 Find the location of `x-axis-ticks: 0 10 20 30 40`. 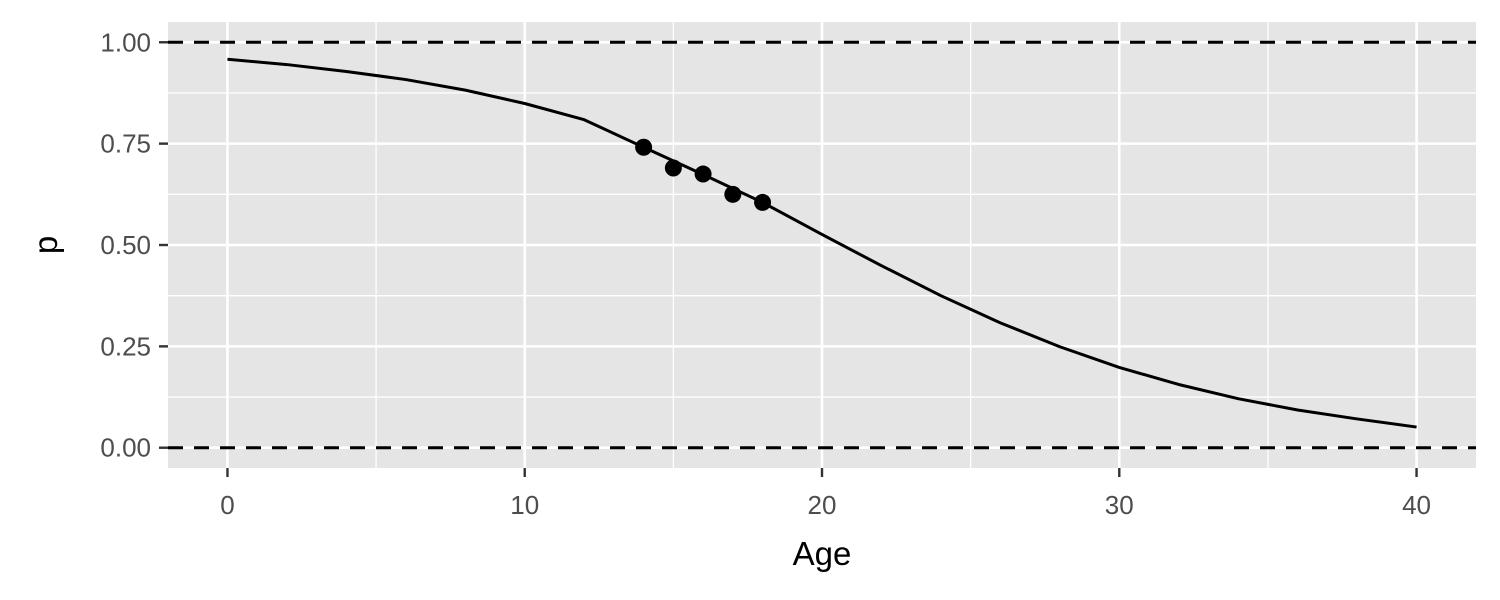

x-axis-ticks: 0 10 20 30 40 is located at coordinates (825, 494).